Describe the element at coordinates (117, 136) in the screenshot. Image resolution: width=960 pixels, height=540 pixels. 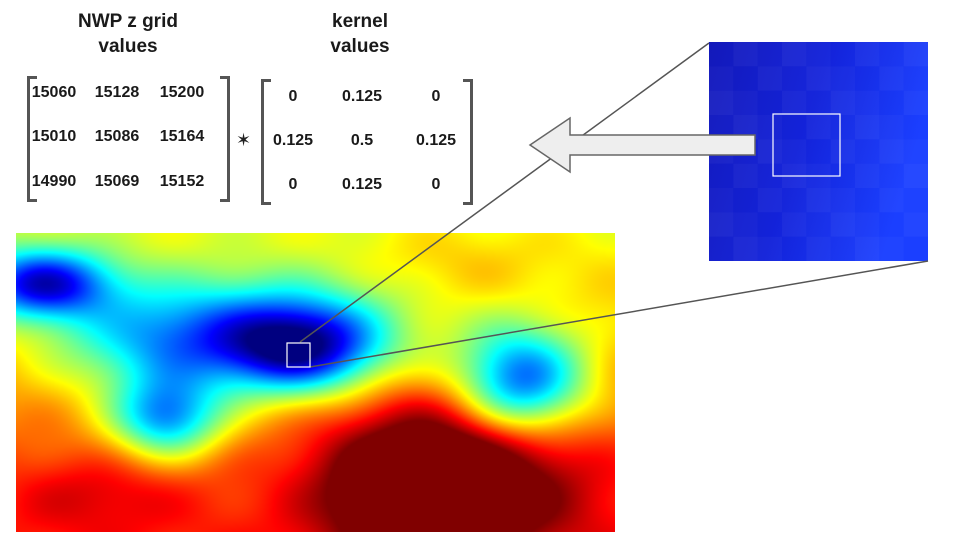
I see `grid-cell: 15086` at that location.